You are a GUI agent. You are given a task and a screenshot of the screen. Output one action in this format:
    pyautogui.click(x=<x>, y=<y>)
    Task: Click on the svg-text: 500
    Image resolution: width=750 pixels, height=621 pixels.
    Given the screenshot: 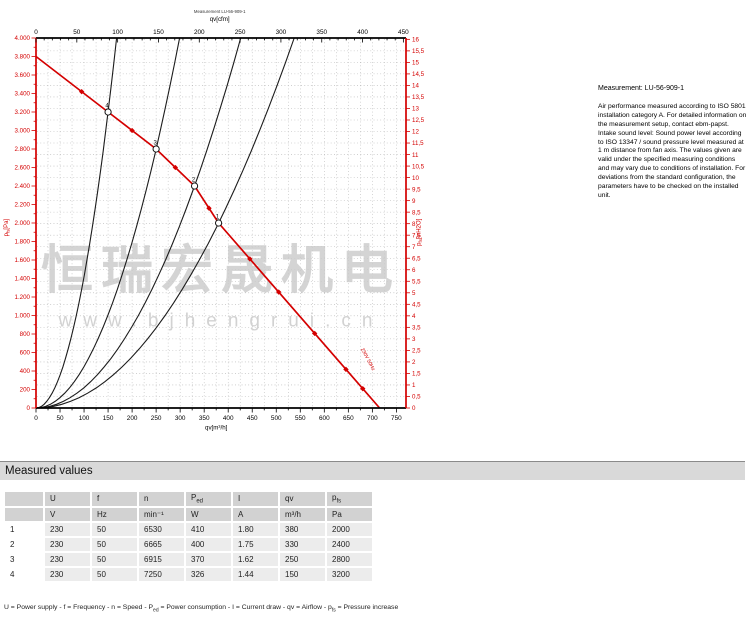 What is the action you would take?
    pyautogui.click(x=276, y=418)
    